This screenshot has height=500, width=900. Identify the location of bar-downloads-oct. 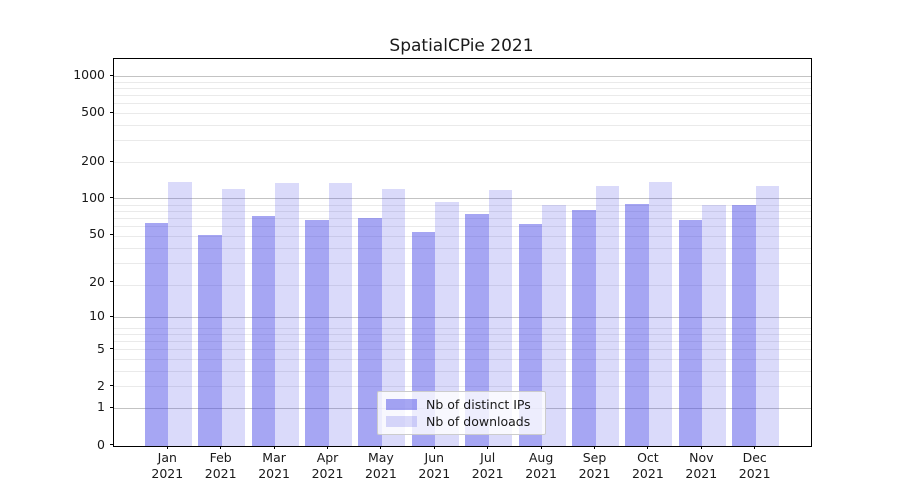
(660, 313).